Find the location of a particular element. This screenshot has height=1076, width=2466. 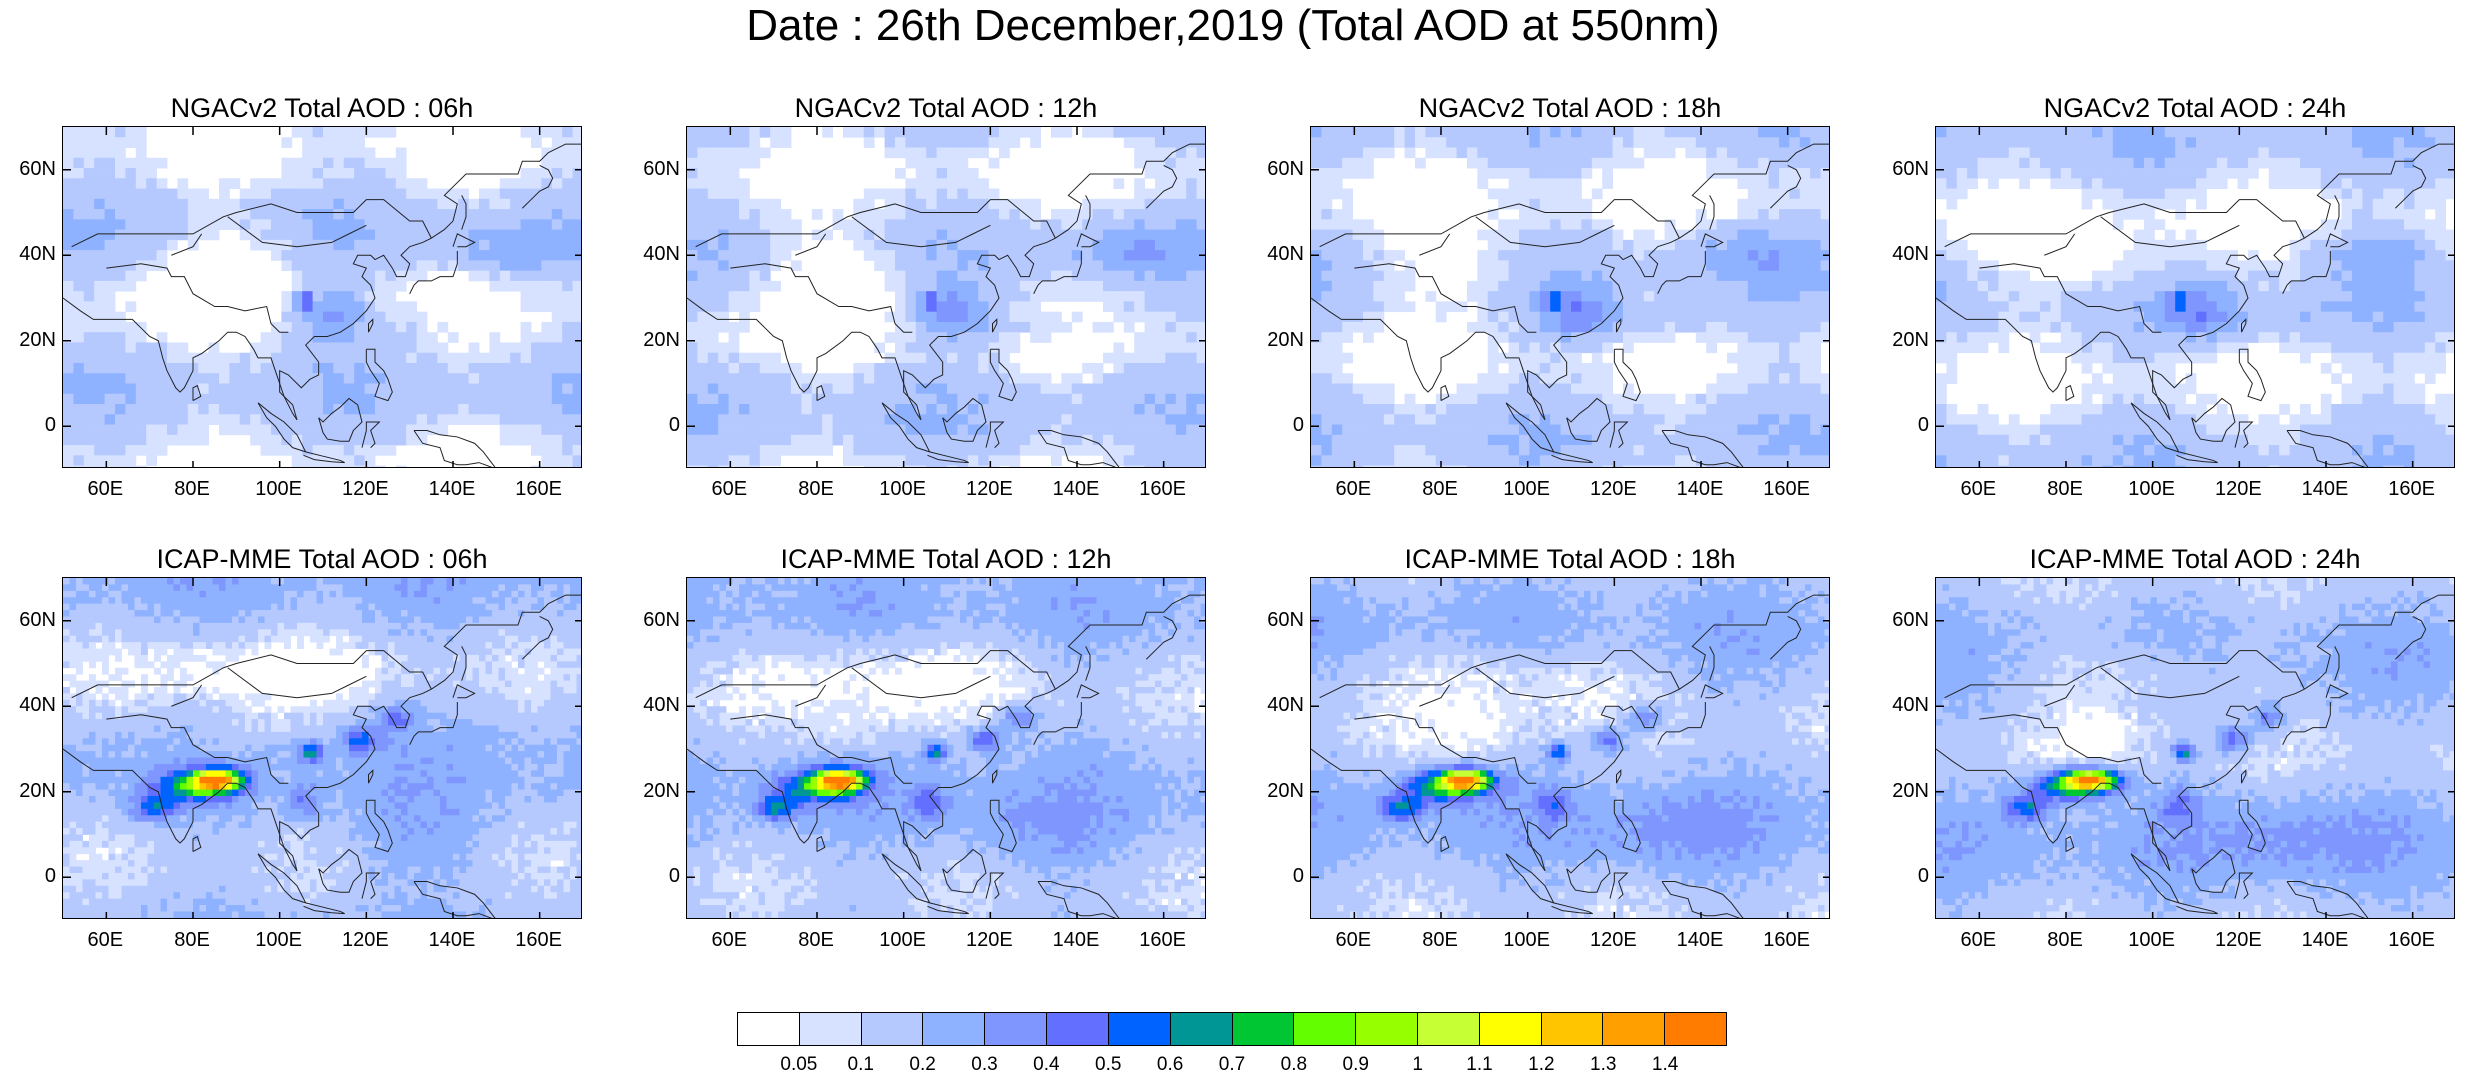

colorbar-label: 0.3 is located at coordinates (985, 1065).